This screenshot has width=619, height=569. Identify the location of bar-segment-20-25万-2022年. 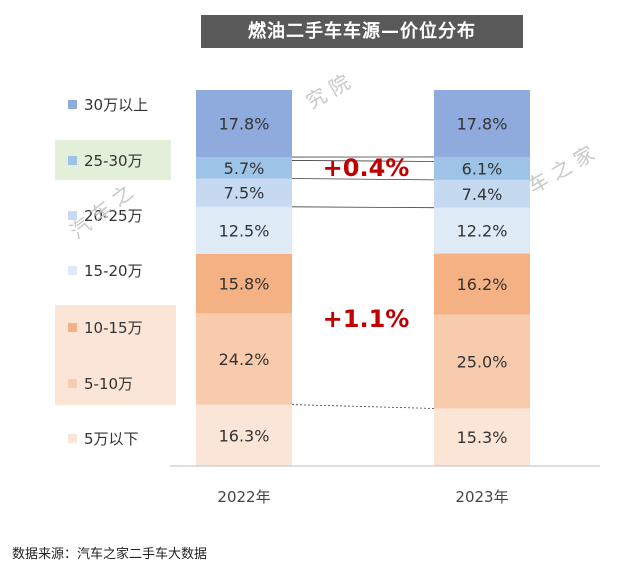
(244, 192).